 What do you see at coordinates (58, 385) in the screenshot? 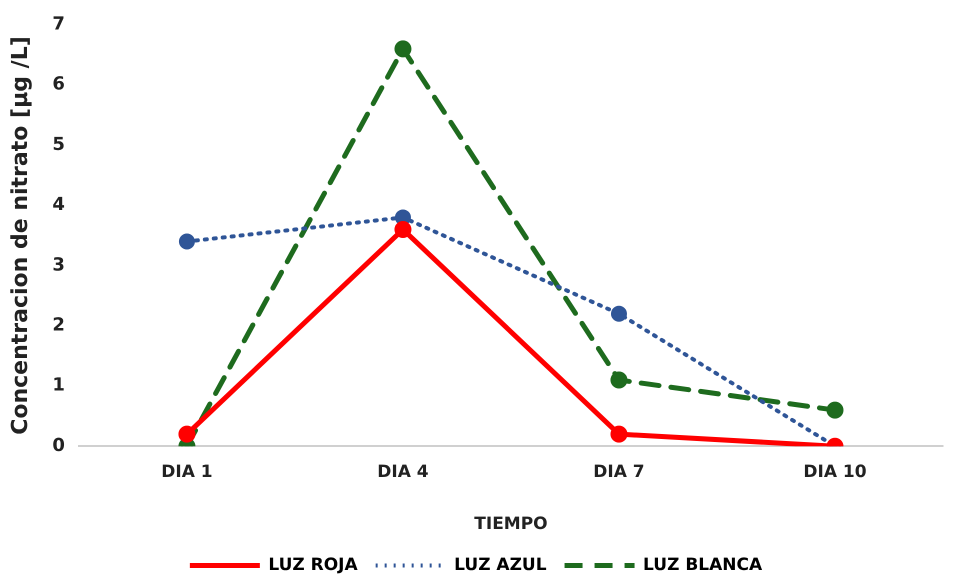
I see `y-tick-label: 1` at bounding box center [58, 385].